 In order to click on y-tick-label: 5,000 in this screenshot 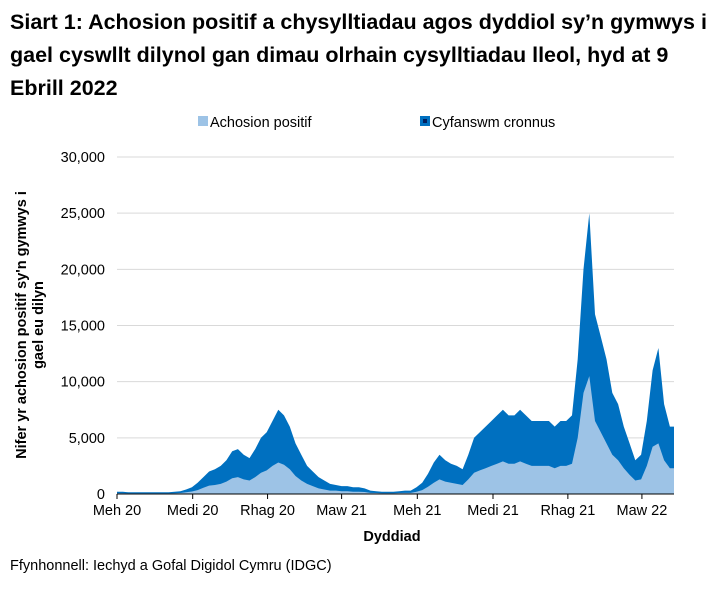, I will do `click(87, 439)`.